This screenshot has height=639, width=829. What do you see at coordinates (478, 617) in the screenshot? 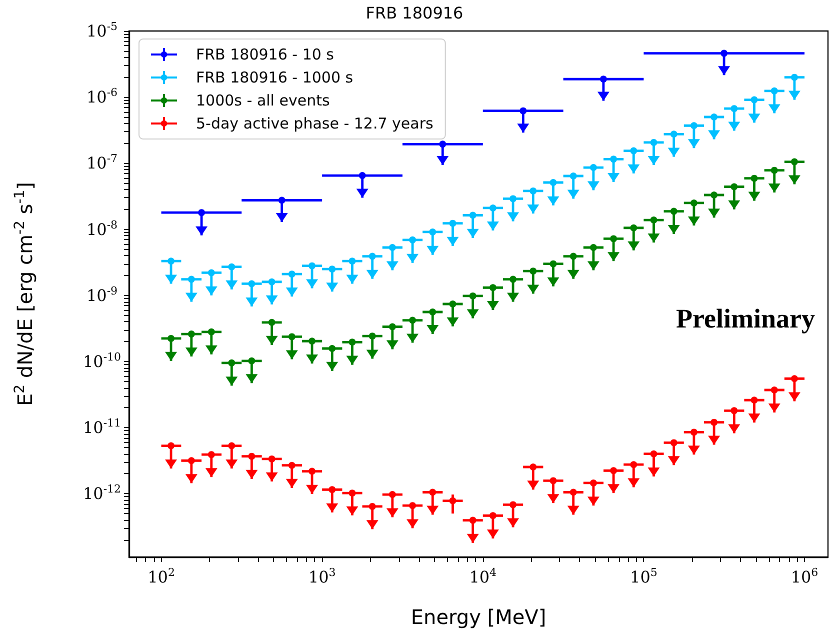
I see `x-axis-title: Energy [MeV]` at bounding box center [478, 617].